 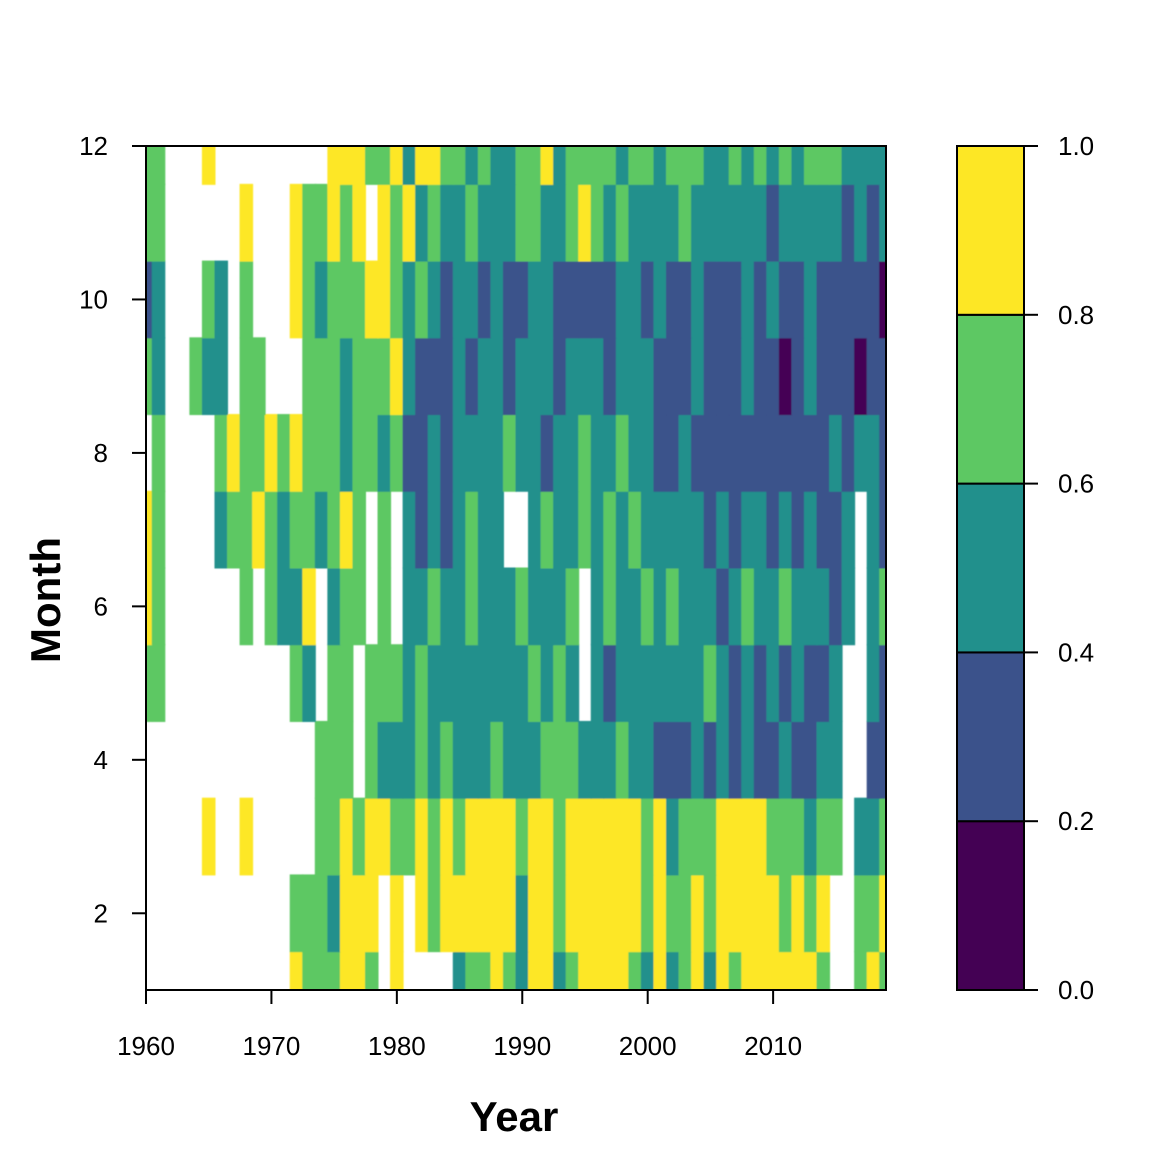 What do you see at coordinates (459, 1025) in the screenshot?
I see `x-axis: 1960 1970 1980 1990 2000 2010` at bounding box center [459, 1025].